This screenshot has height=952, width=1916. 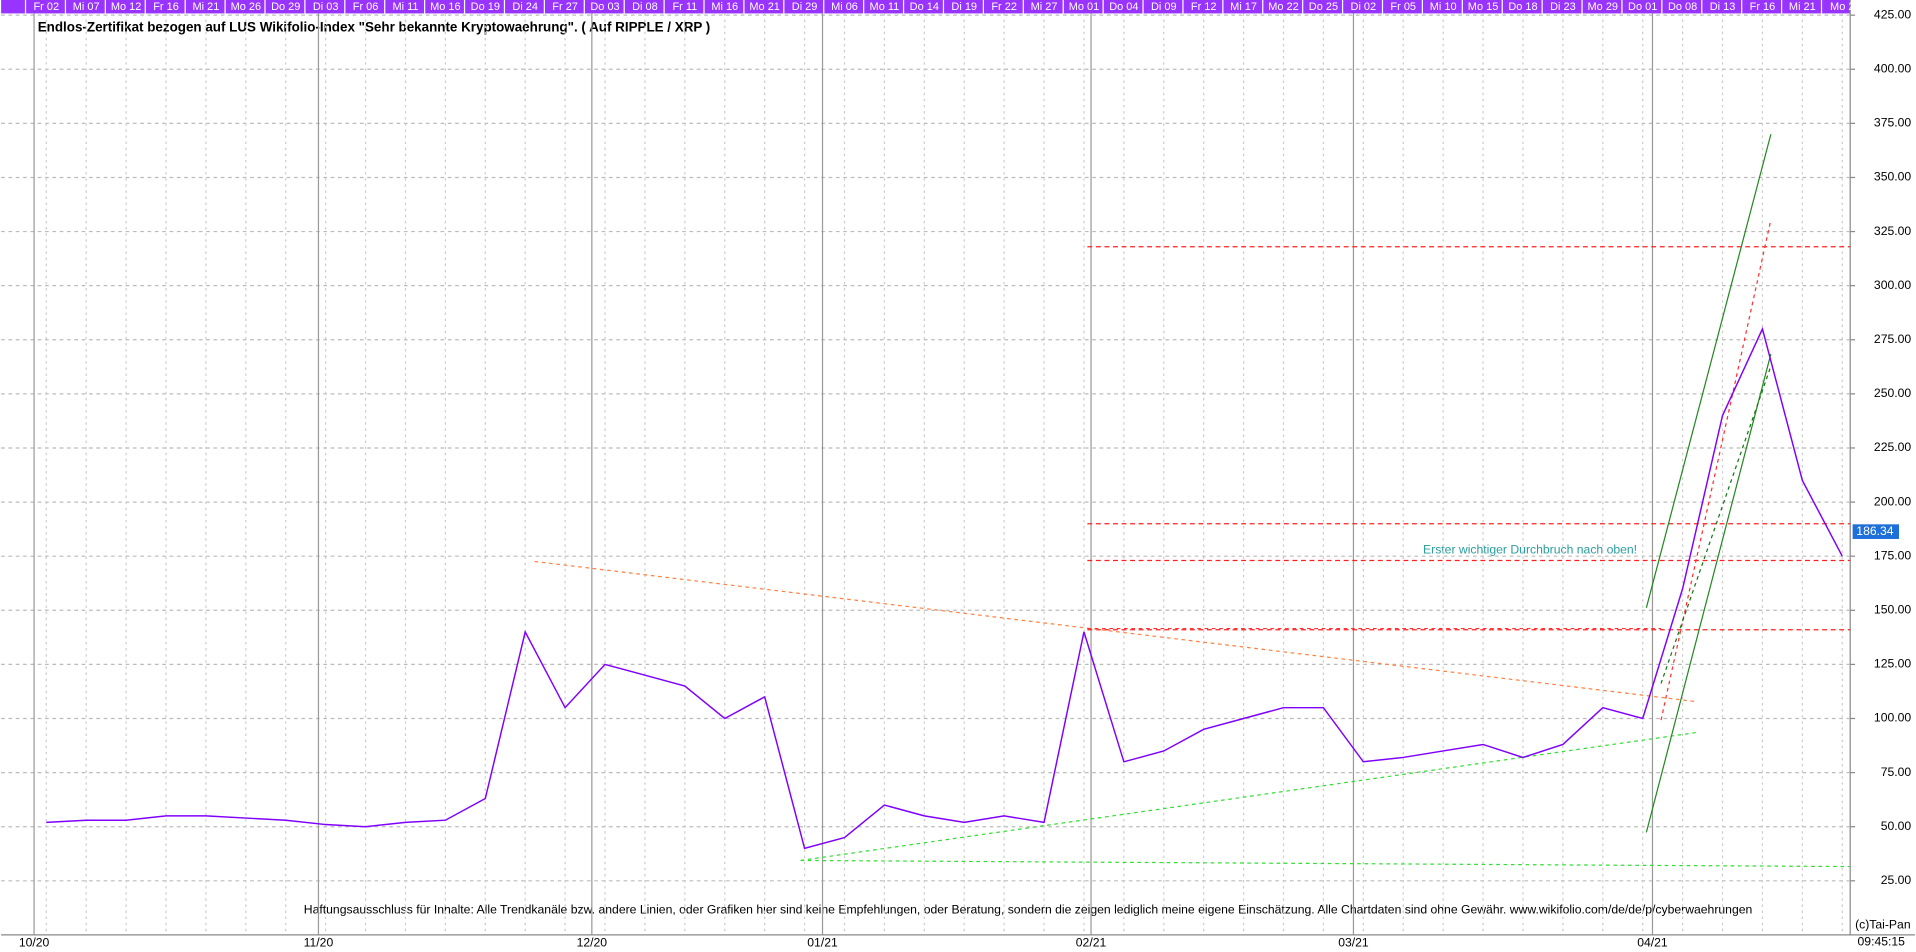 What do you see at coordinates (1892, 501) in the screenshot?
I see `y-tick-label: 200.00` at bounding box center [1892, 501].